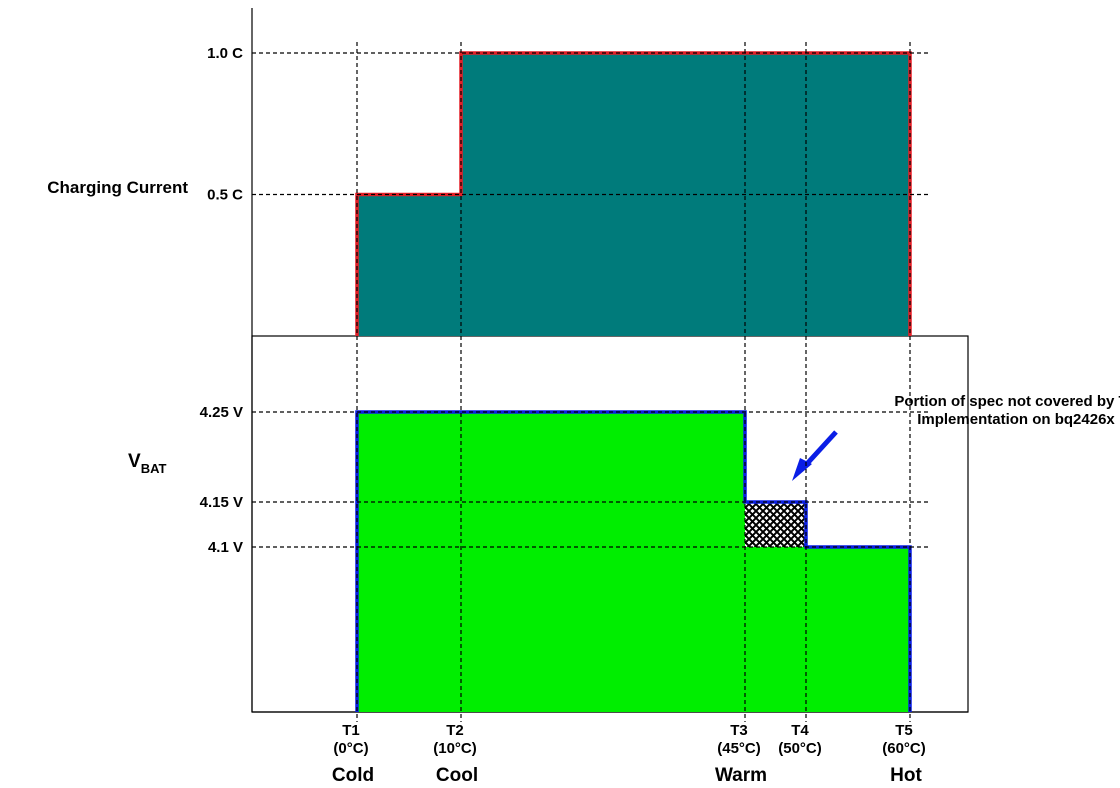  Describe the element at coordinates (739, 730) in the screenshot. I see `x-label-t3: T3` at that location.